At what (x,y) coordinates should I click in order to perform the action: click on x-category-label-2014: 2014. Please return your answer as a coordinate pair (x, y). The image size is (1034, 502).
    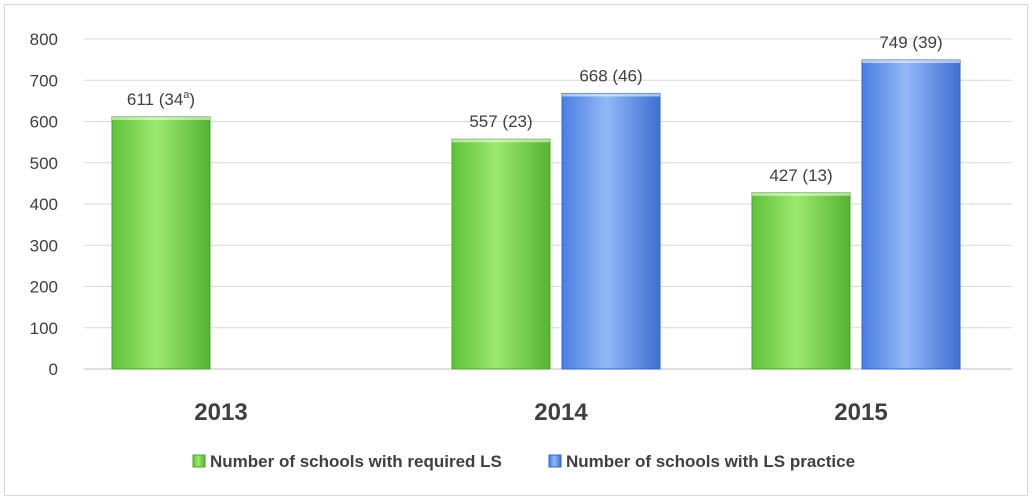
    Looking at the image, I should click on (561, 412).